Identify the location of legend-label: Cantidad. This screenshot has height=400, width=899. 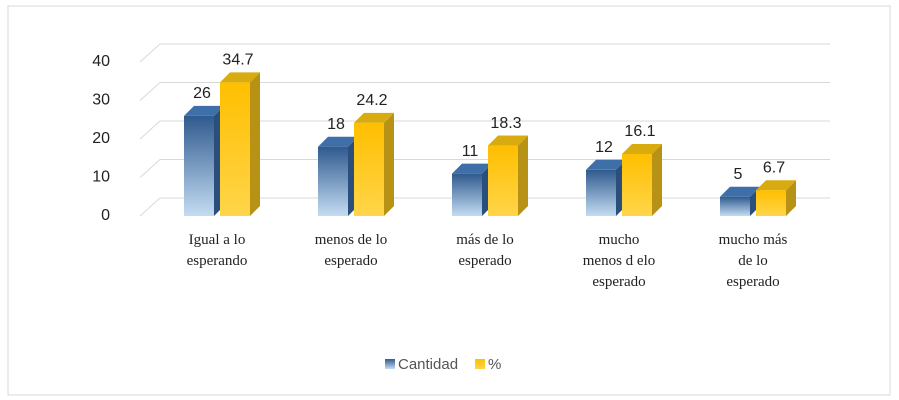
(428, 364).